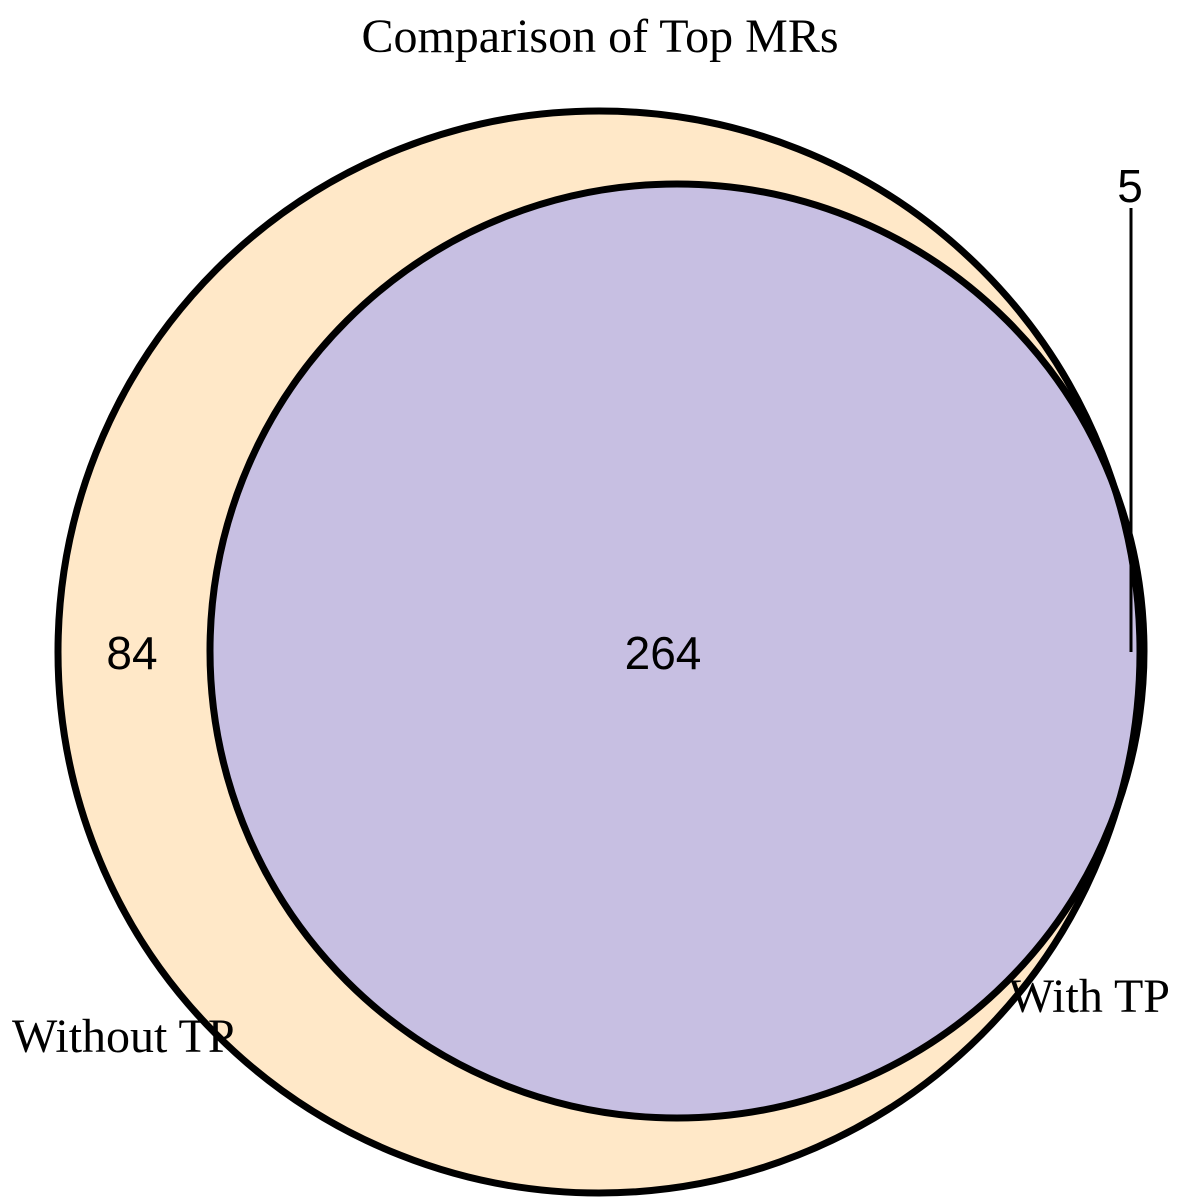  What do you see at coordinates (599, 36) in the screenshot?
I see `diagram-title: Comparison of Top MRs` at bounding box center [599, 36].